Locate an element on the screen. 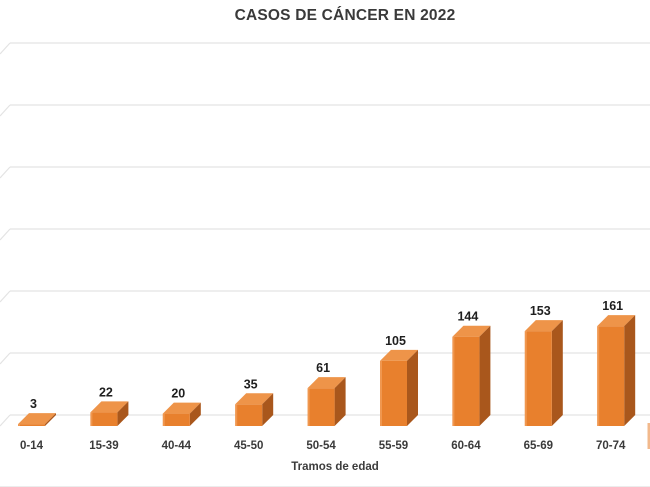 This screenshot has width=650, height=487. category-label: 55-59 is located at coordinates (393, 446).